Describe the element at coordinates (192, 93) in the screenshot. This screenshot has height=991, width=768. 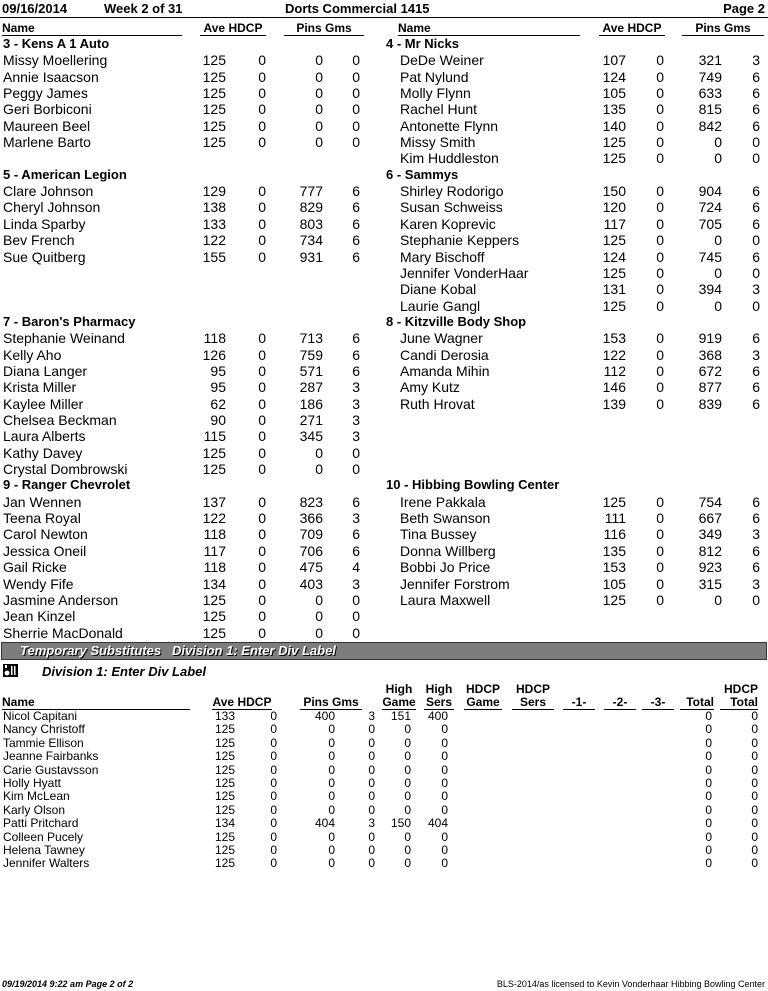
I see `player-row: Peggy James 125 0 0 0` at that location.